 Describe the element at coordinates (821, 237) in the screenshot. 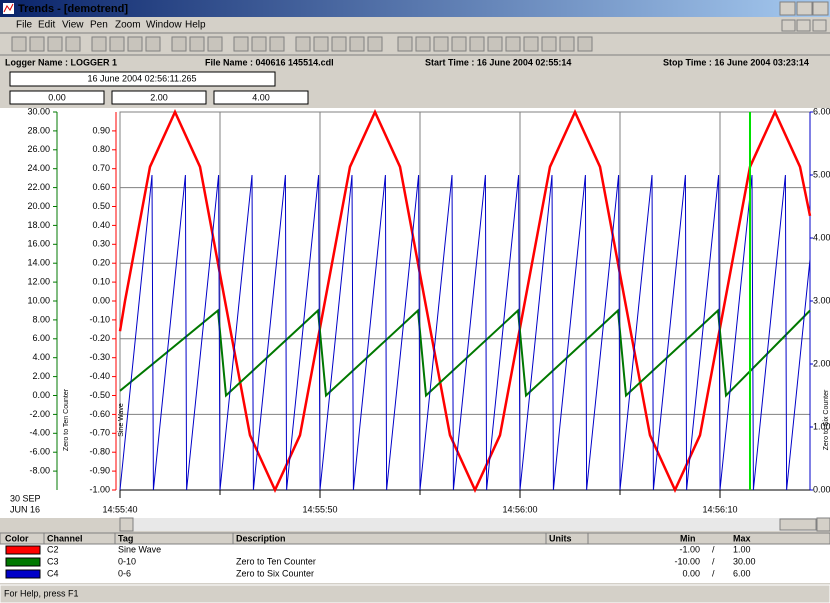

I see `y-tick-label: 4.00` at that location.